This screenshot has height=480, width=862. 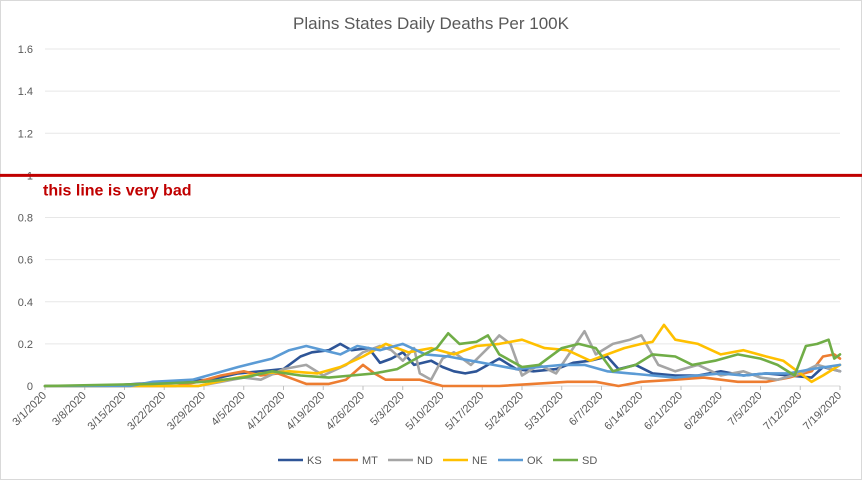 I want to click on x-tick-label: 3/22/2020, so click(x=146, y=411).